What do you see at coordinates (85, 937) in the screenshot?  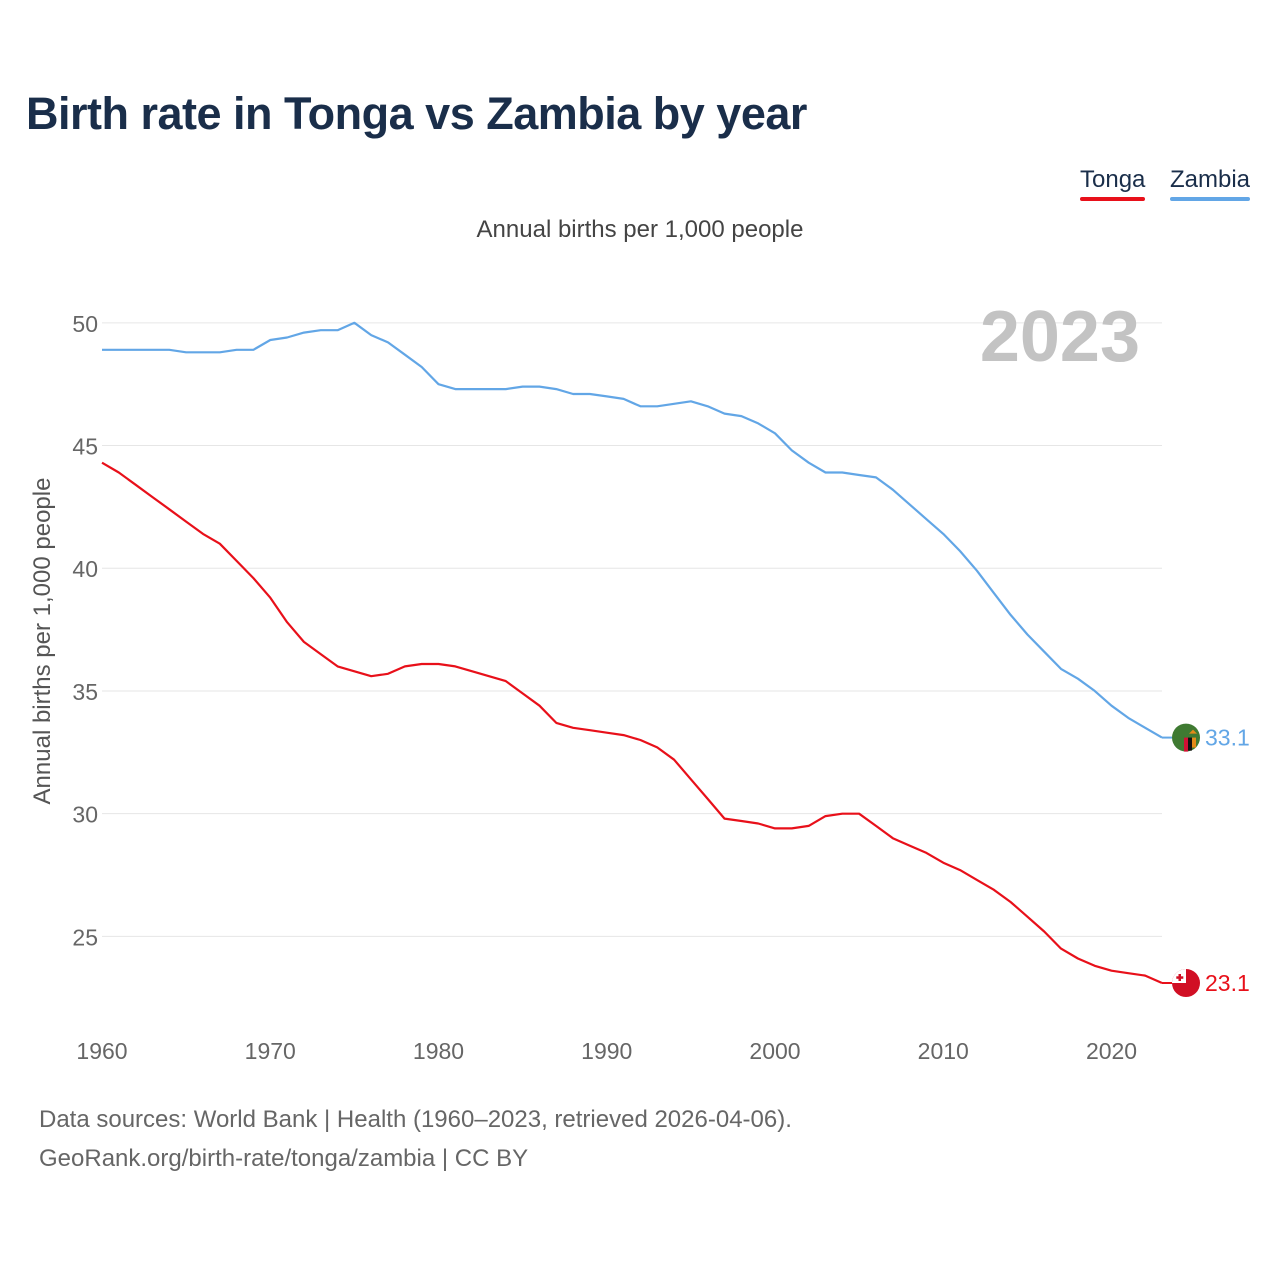 I see `y-tick-label: 25` at bounding box center [85, 937].